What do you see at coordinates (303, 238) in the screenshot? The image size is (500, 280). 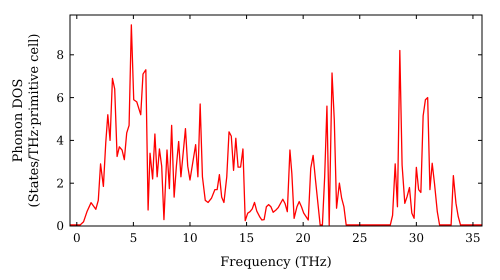 I see `x-tick-label: 20` at bounding box center [303, 238].